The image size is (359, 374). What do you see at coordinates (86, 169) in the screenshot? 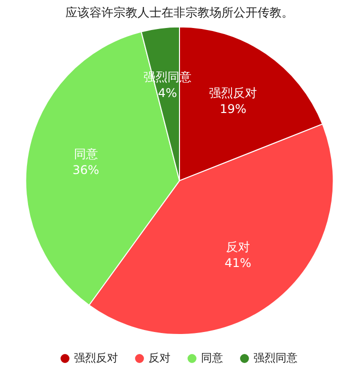
I see `data-label: 36%` at bounding box center [86, 169].